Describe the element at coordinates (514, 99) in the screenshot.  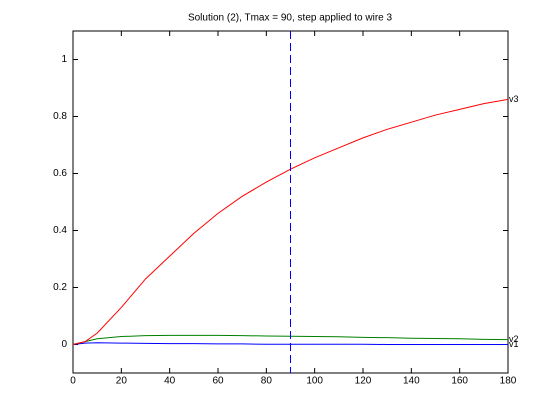
I see `series-end-label: v3` at that location.